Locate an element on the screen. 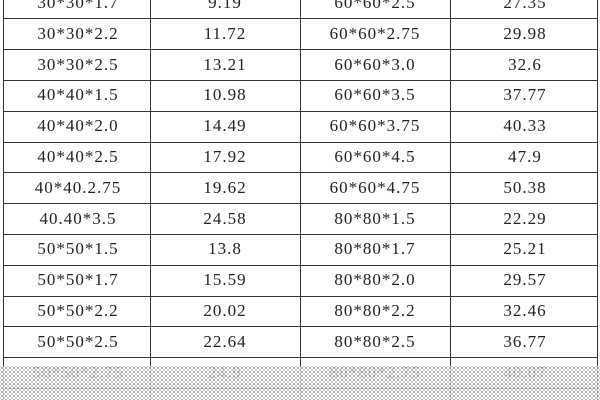 Image resolution: width=600 pixels, height=400 pixels. table-cell: 40*40.2.75 is located at coordinates (78, 187).